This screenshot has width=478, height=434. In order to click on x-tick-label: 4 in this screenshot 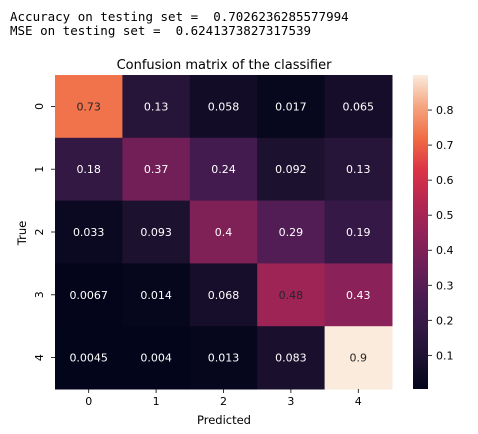, I will do `click(358, 401)`.